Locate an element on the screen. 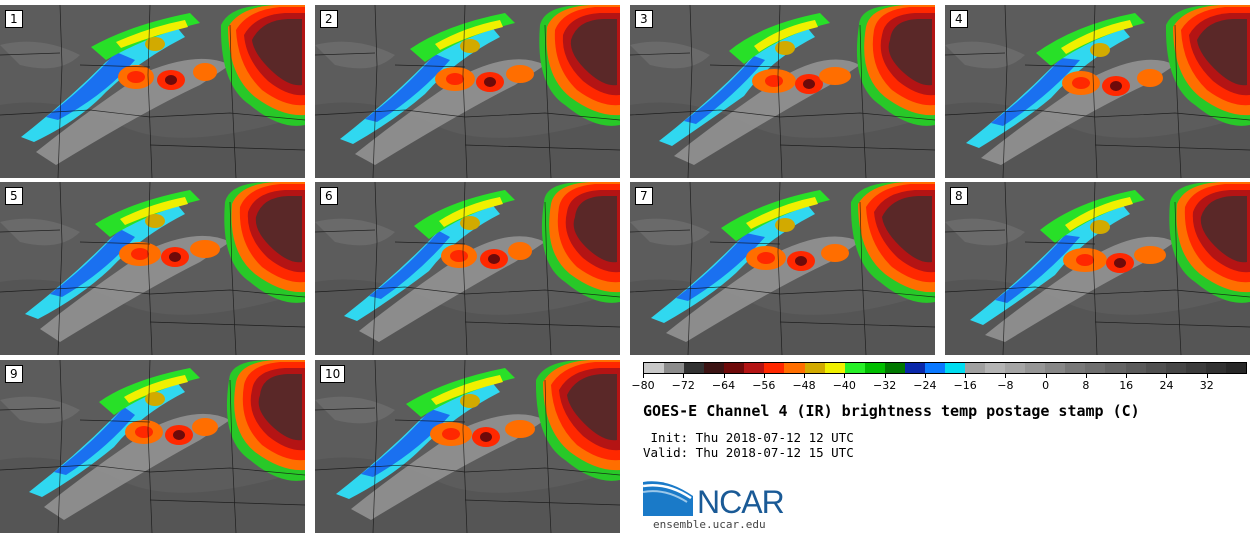 Image resolution: width=1260 pixels, height=533 pixels. tick-label: −80 is located at coordinates (643, 385).